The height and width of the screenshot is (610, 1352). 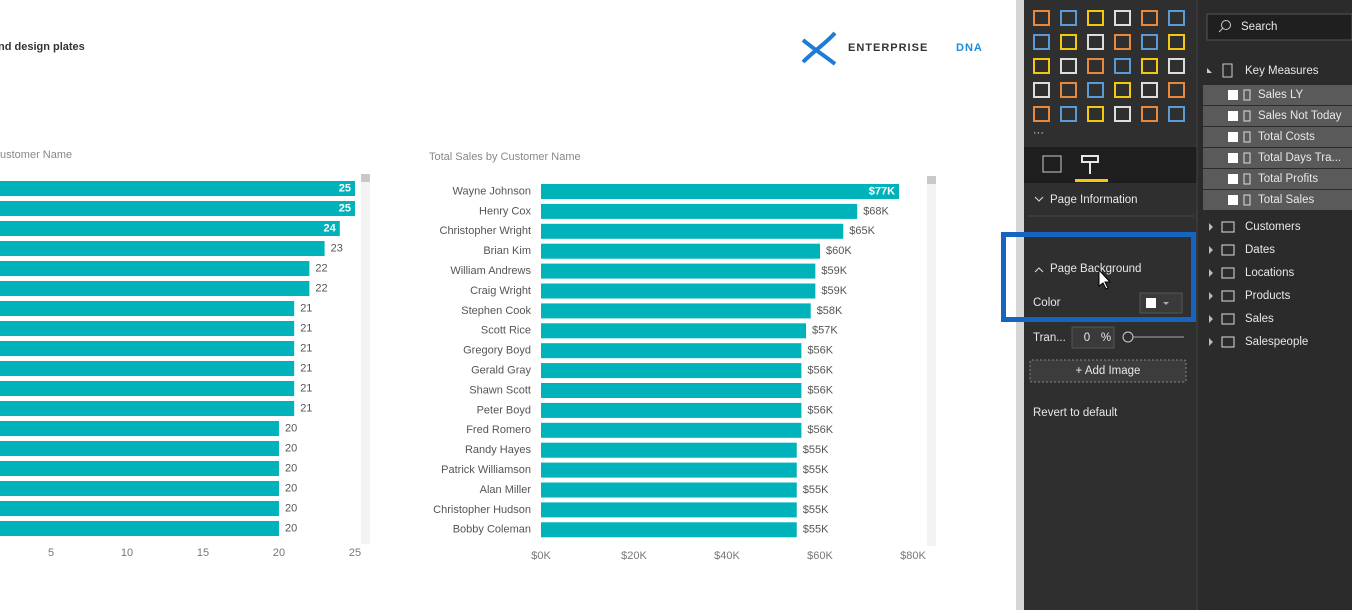 I want to click on table-name: Salespeople, so click(x=1276, y=342).